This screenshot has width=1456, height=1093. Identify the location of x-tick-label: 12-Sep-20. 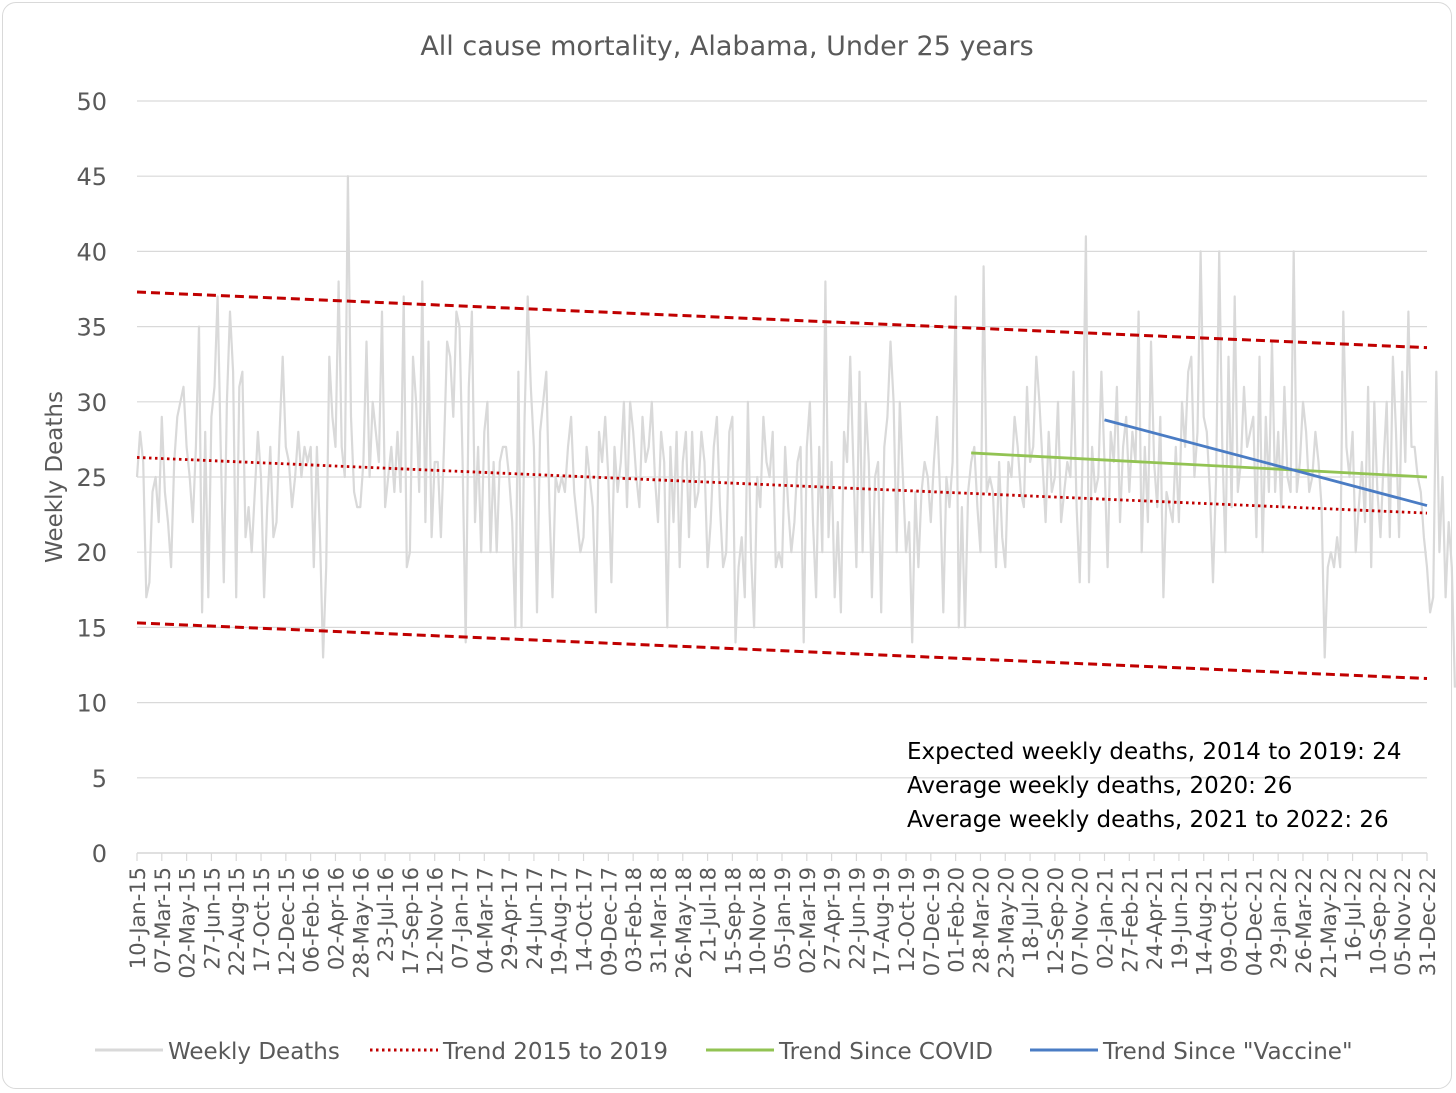
(1056, 921).